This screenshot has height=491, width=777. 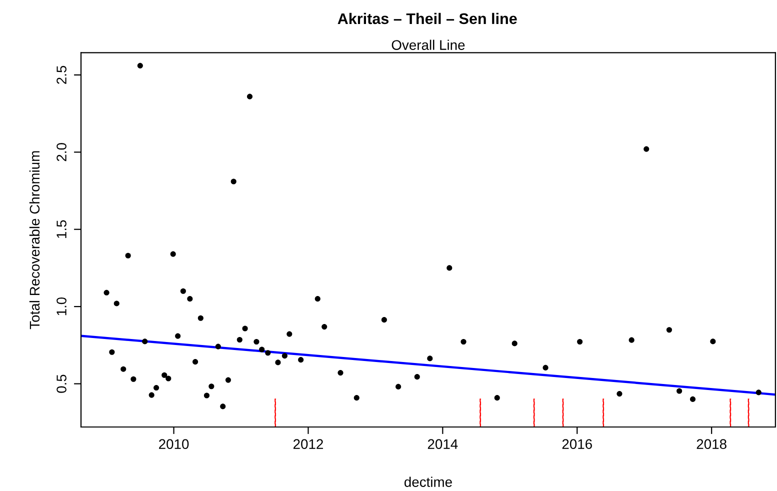 I want to click on y-tick-label: 0.5, so click(x=61, y=383).